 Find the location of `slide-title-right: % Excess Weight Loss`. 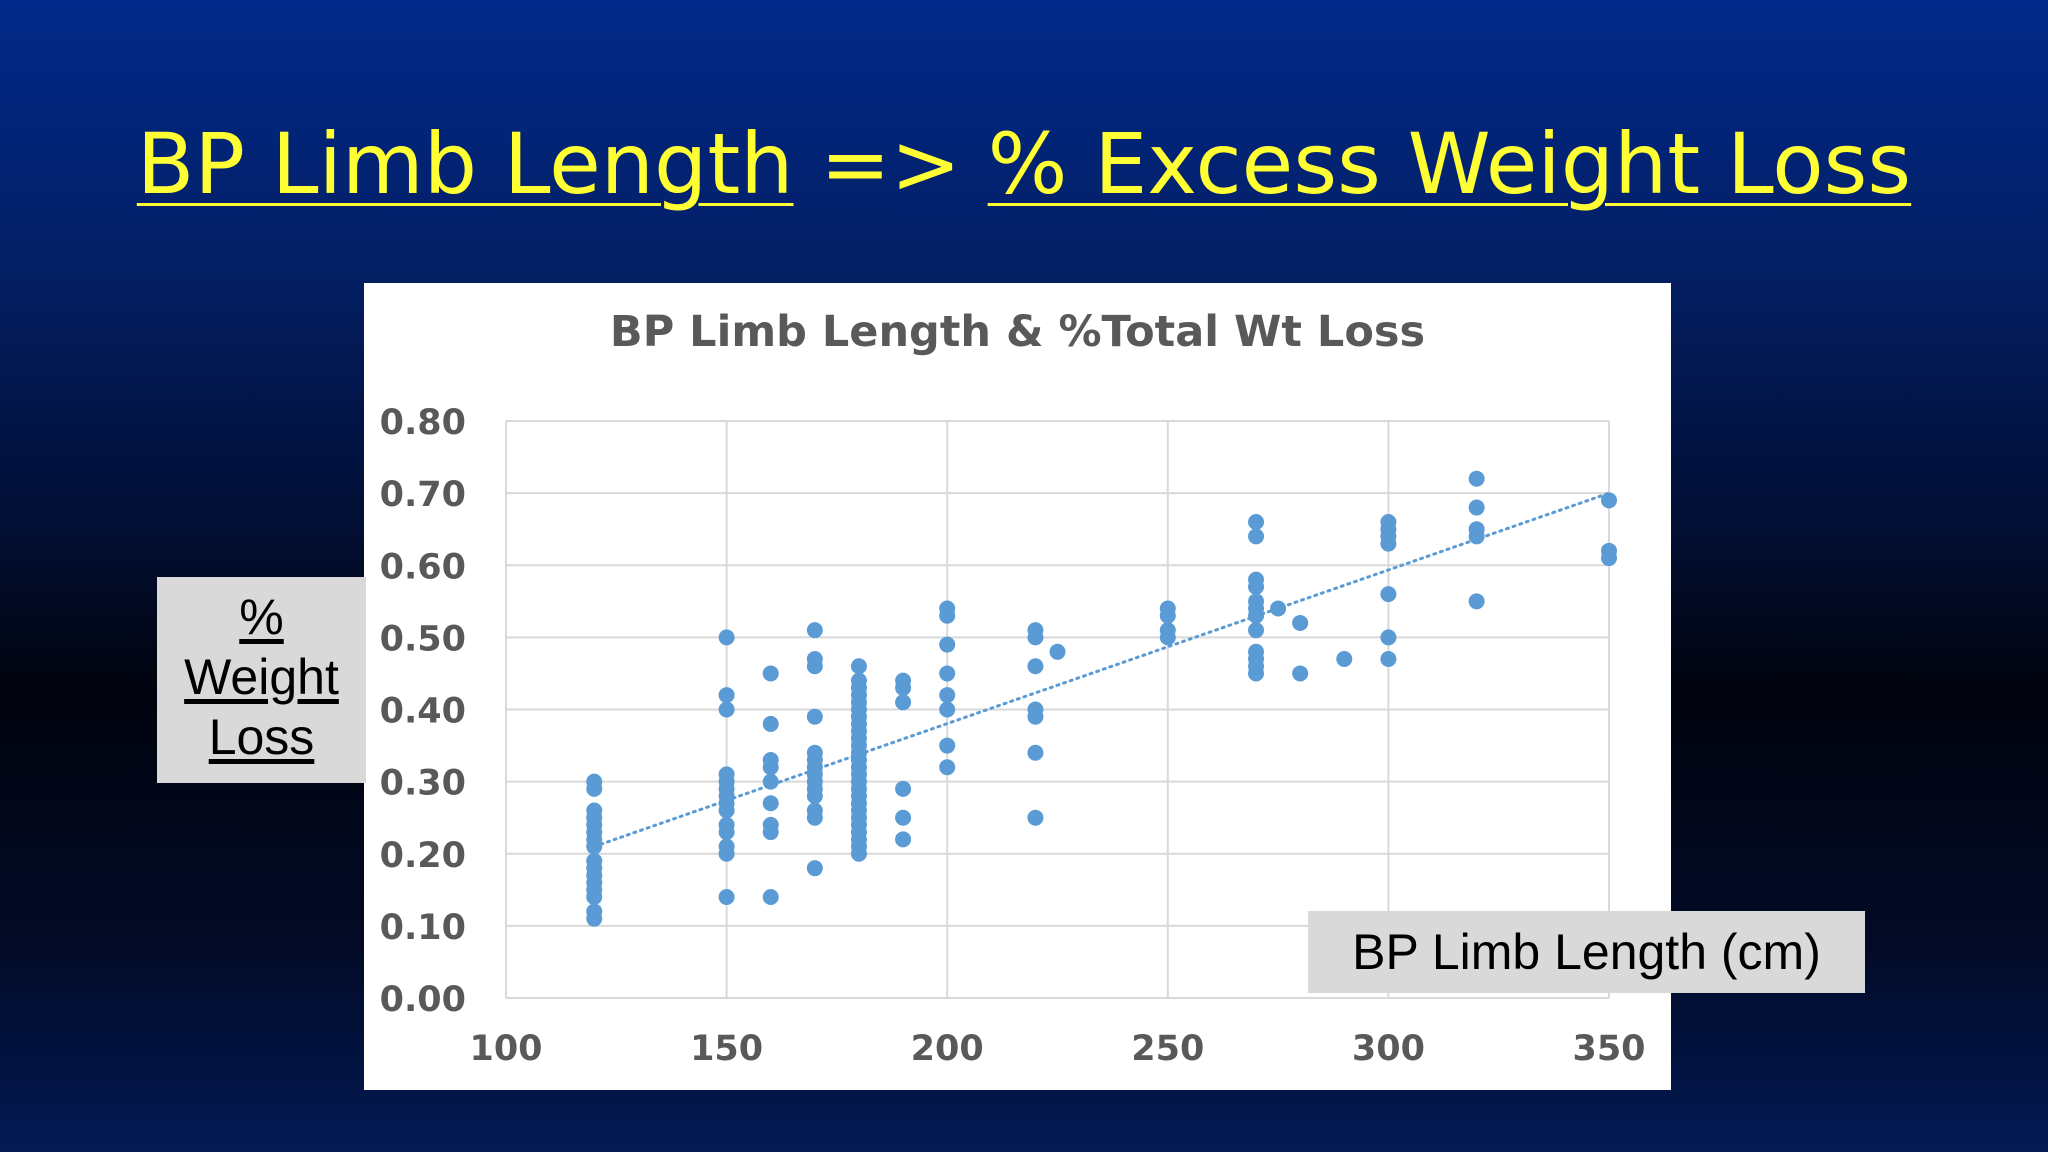

slide-title-right: % Excess Weight Loss is located at coordinates (1449, 164).